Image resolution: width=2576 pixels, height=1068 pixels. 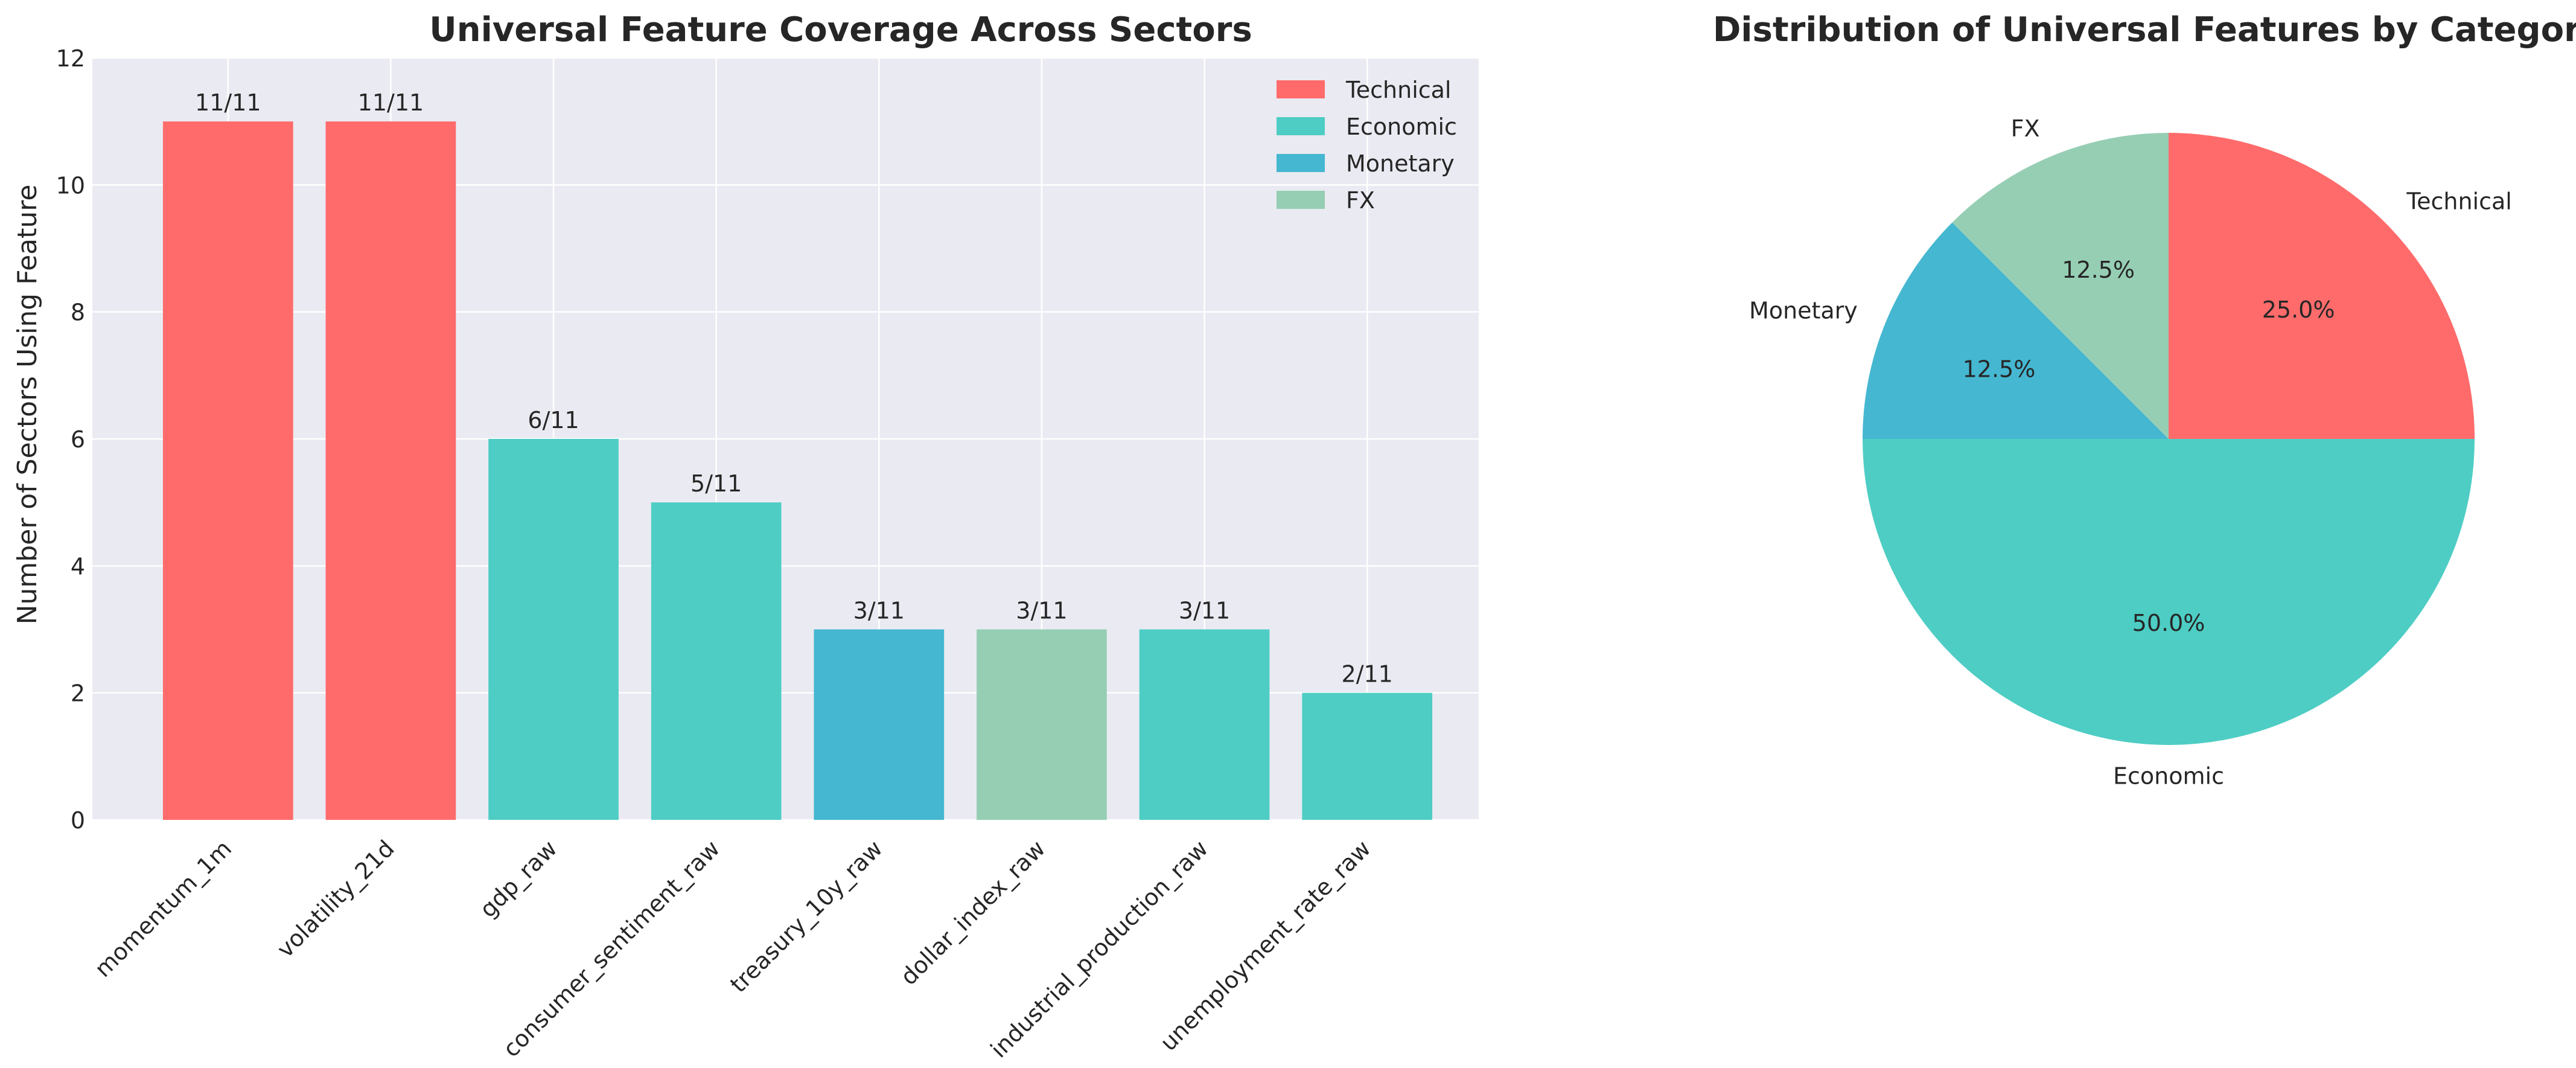 I want to click on pie-percent-label: 50.0%, so click(x=2168, y=623).